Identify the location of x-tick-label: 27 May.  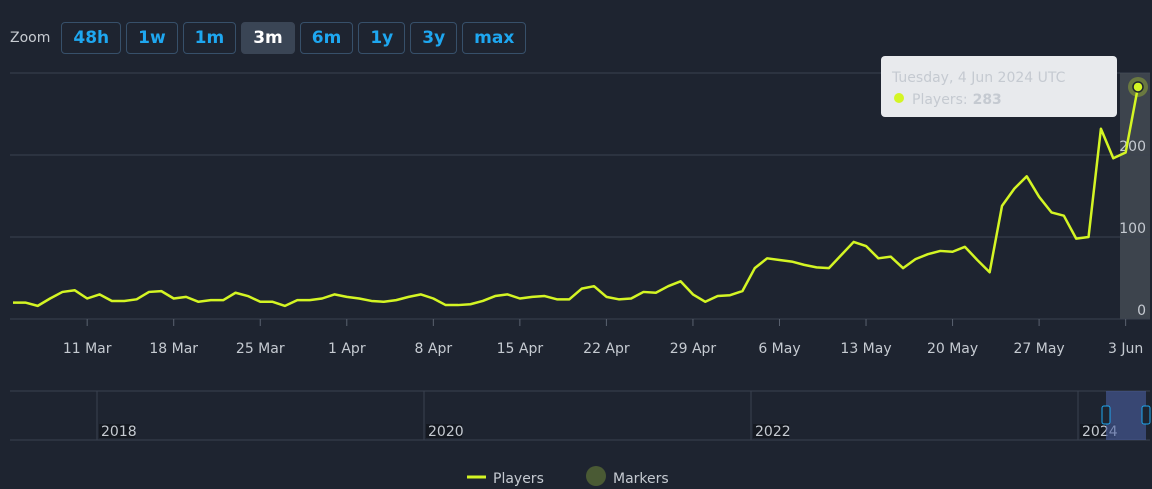
(1038, 349).